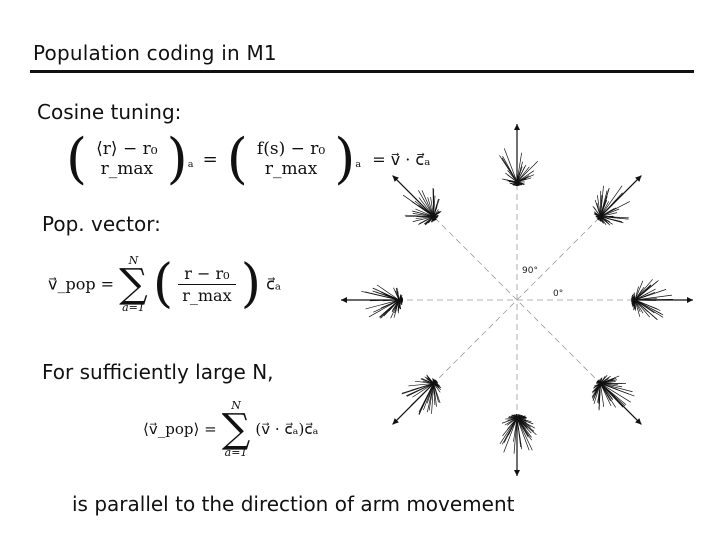 The height and width of the screenshot is (540, 720). Describe the element at coordinates (291, 169) in the screenshot. I see `eq1-den2: r_max` at that location.